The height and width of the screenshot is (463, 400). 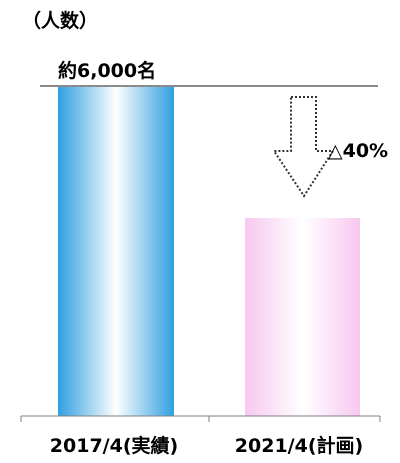 What do you see at coordinates (60, 20) in the screenshot?
I see `unit-label: （人数）` at bounding box center [60, 20].